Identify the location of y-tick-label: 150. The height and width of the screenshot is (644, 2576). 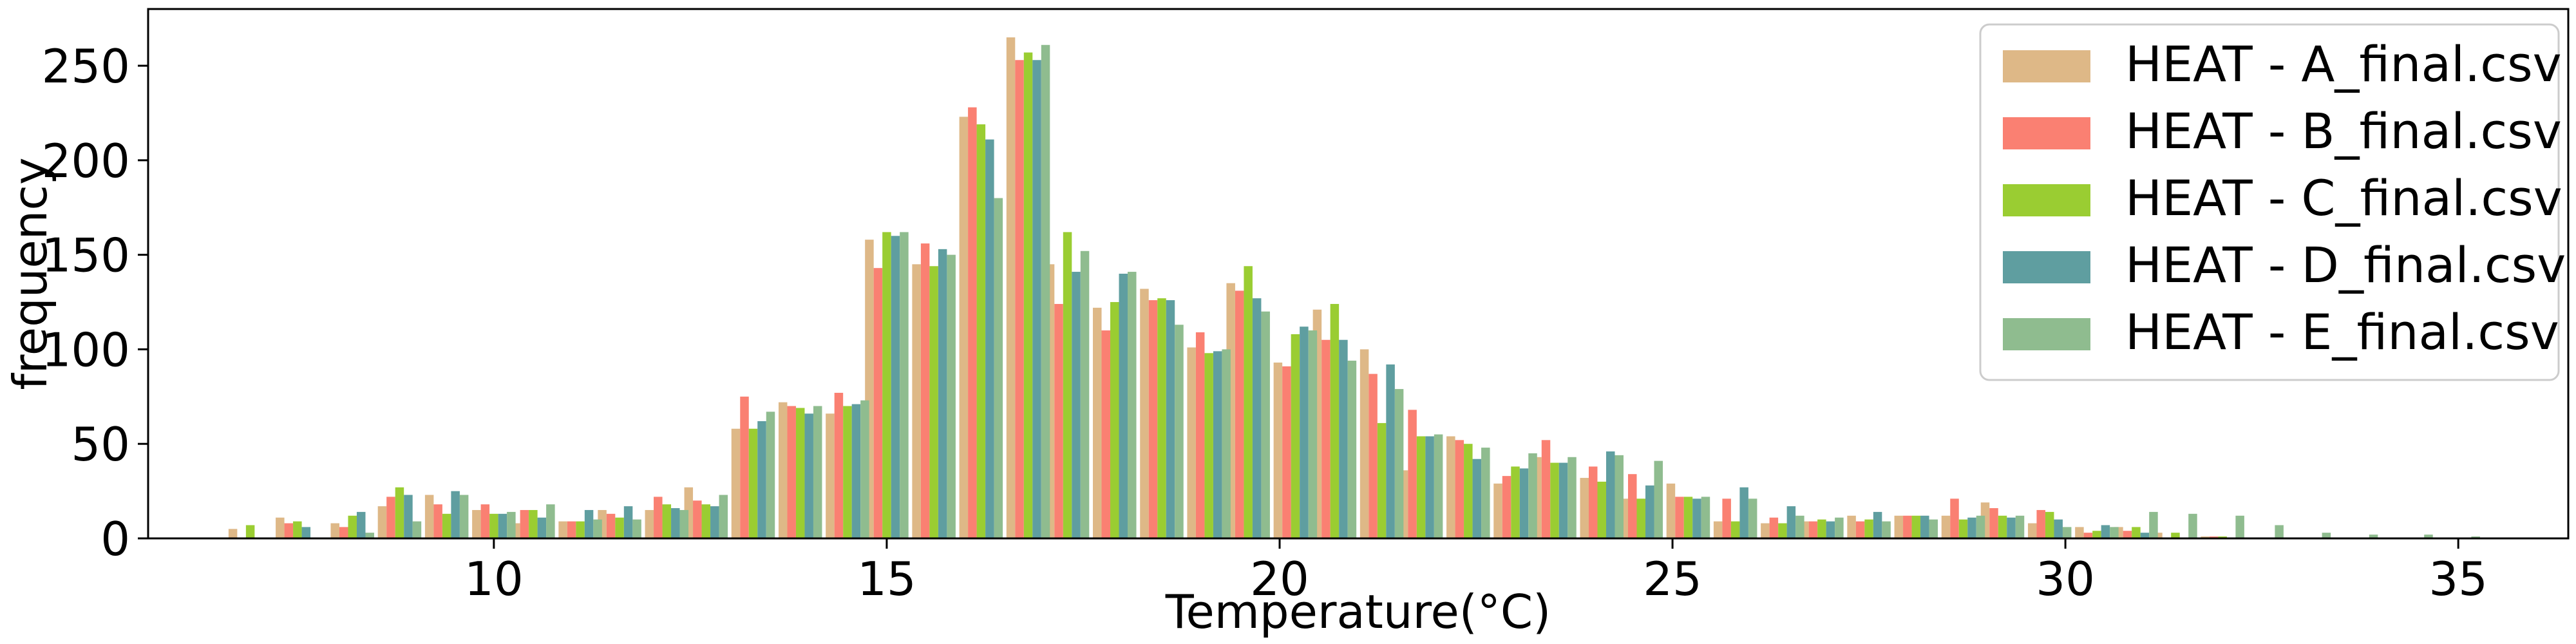
(86, 256).